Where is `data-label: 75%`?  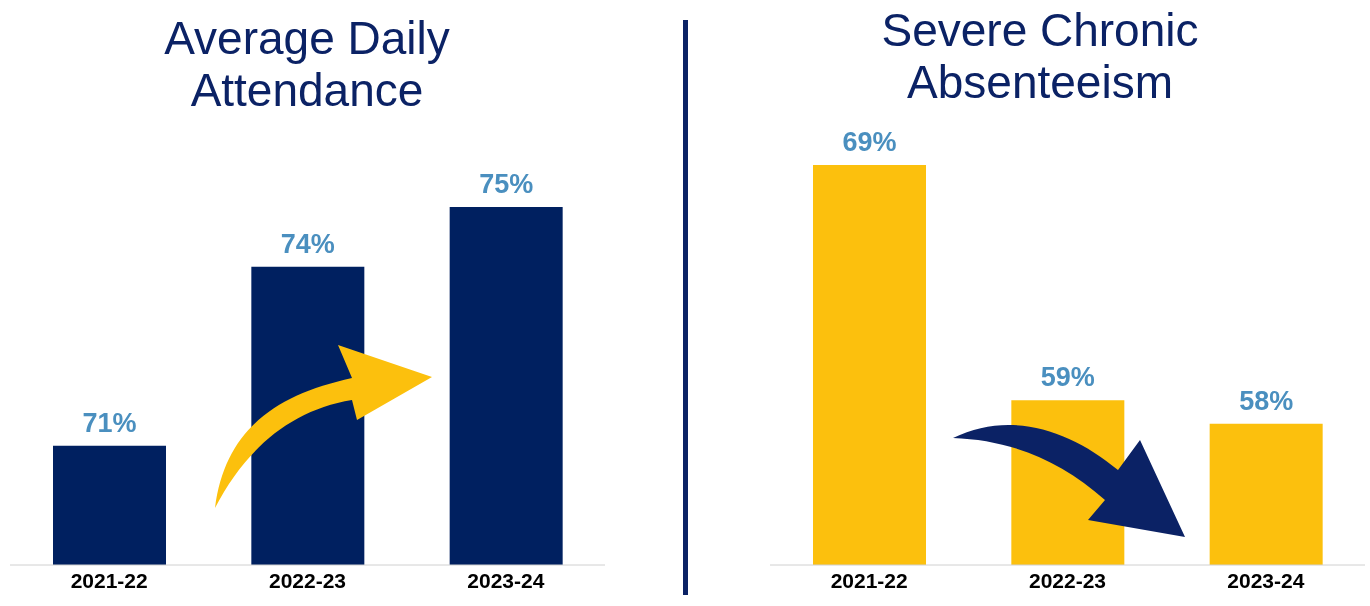
data-label: 75% is located at coordinates (506, 184).